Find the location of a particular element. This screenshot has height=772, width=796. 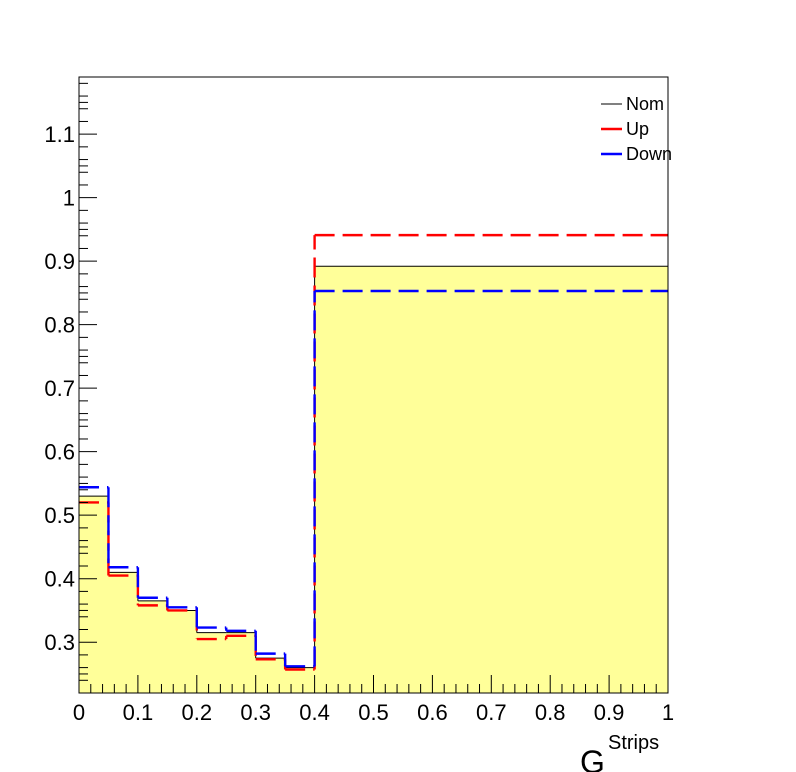

y-tick-label: 0.7 is located at coordinates (59, 388).